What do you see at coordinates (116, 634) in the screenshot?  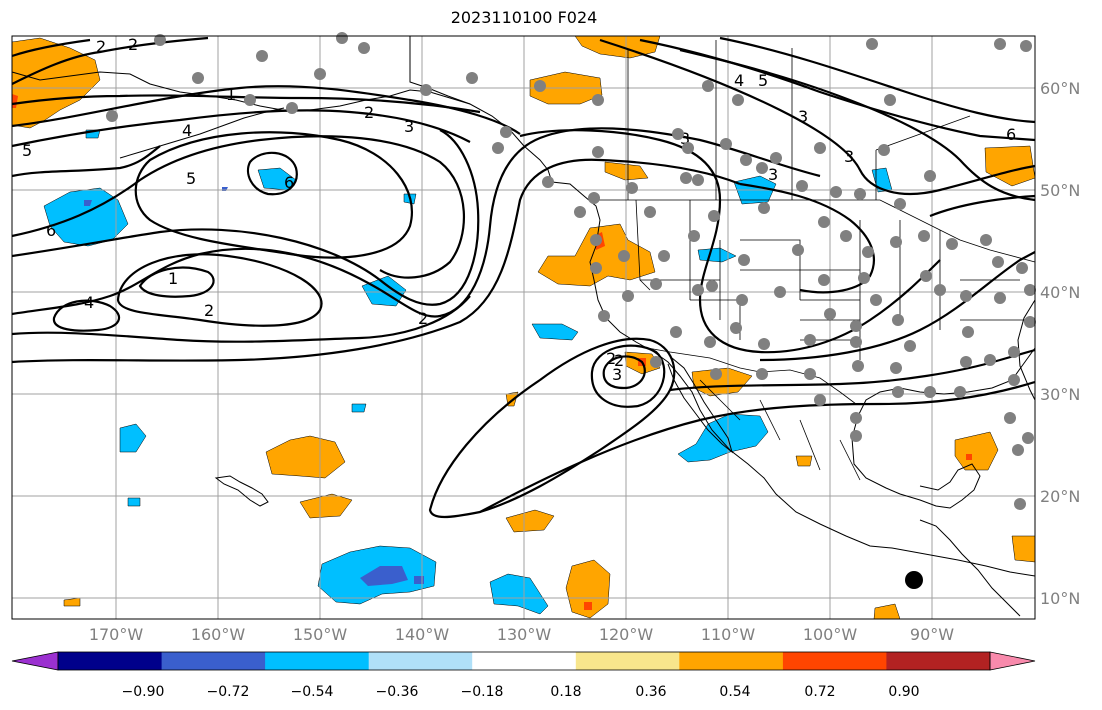 I see `lon-label: 170°W` at bounding box center [116, 634].